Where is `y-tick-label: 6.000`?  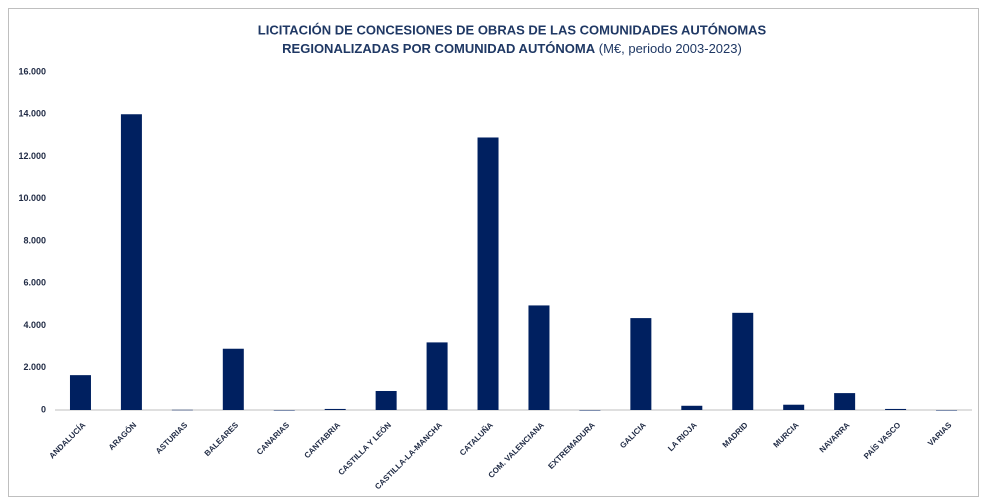
y-tick-label: 6.000 is located at coordinates (34, 283).